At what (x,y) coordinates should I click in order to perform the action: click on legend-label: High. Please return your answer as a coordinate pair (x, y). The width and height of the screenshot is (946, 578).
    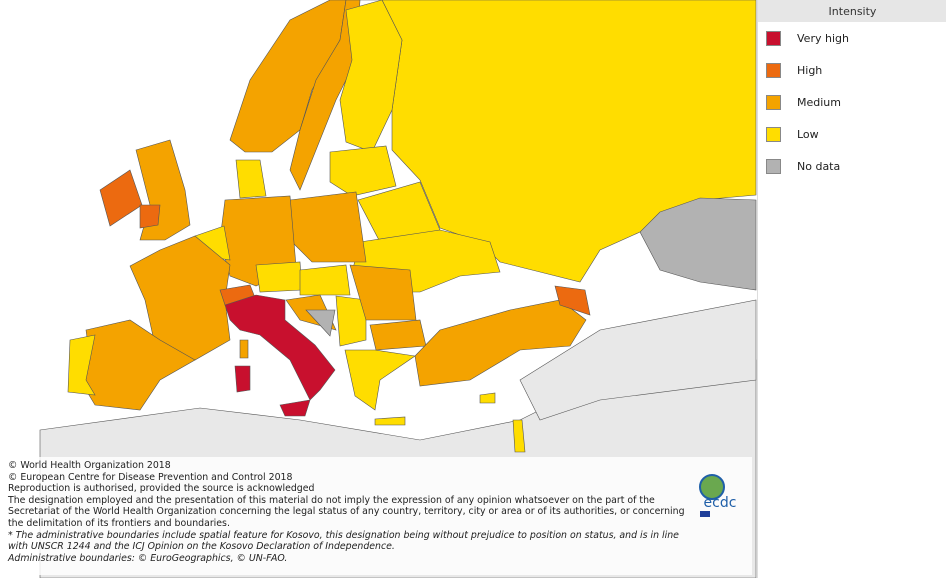
    Looking at the image, I should click on (810, 70).